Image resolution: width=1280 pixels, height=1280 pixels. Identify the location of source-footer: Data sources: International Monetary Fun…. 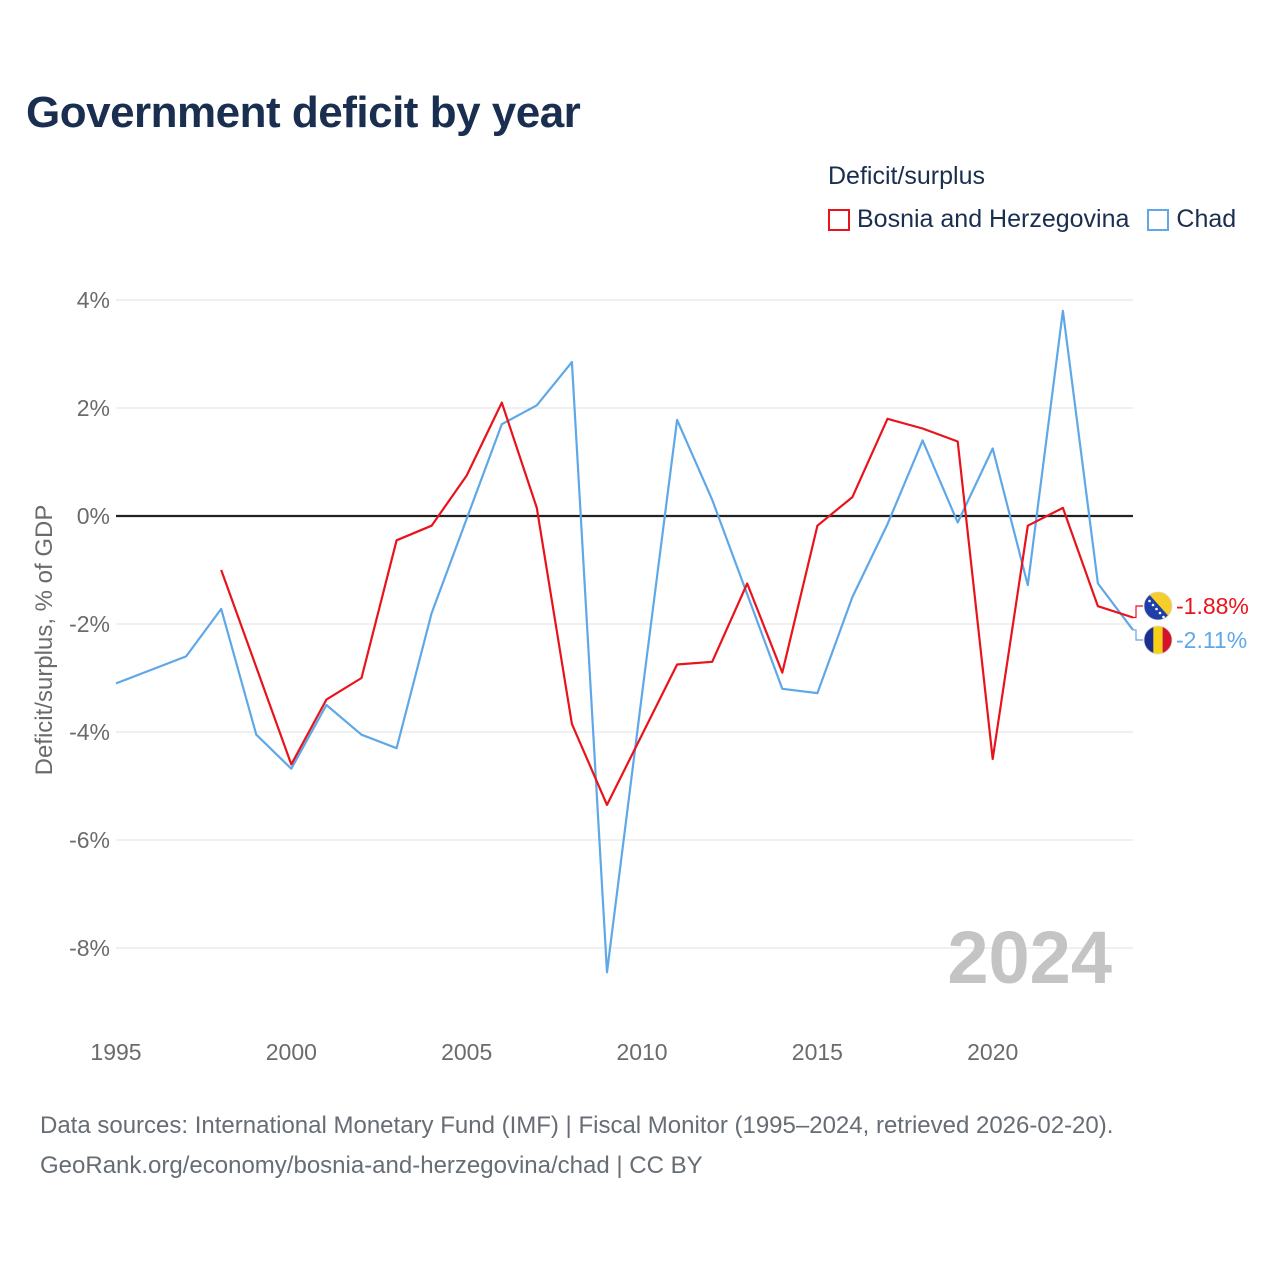
(576, 1146).